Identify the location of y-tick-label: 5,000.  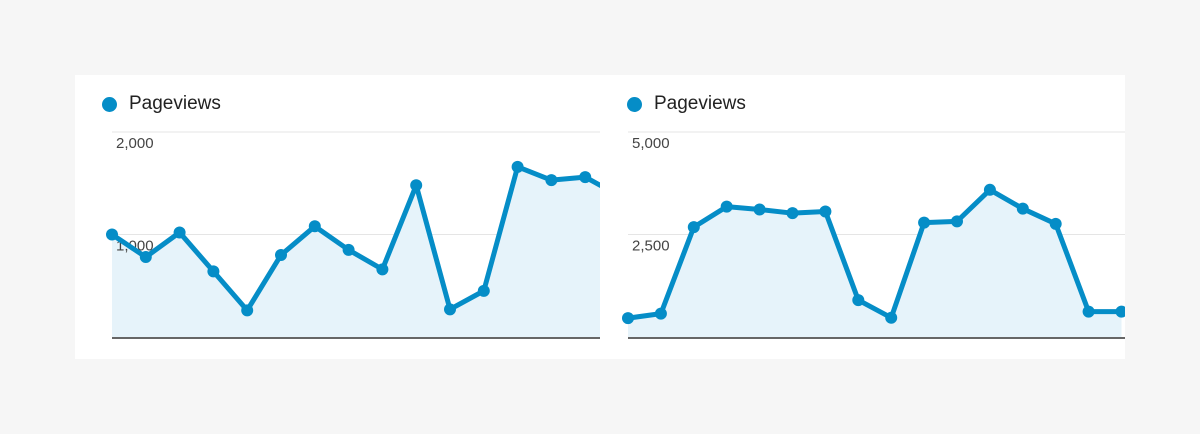
(651, 143).